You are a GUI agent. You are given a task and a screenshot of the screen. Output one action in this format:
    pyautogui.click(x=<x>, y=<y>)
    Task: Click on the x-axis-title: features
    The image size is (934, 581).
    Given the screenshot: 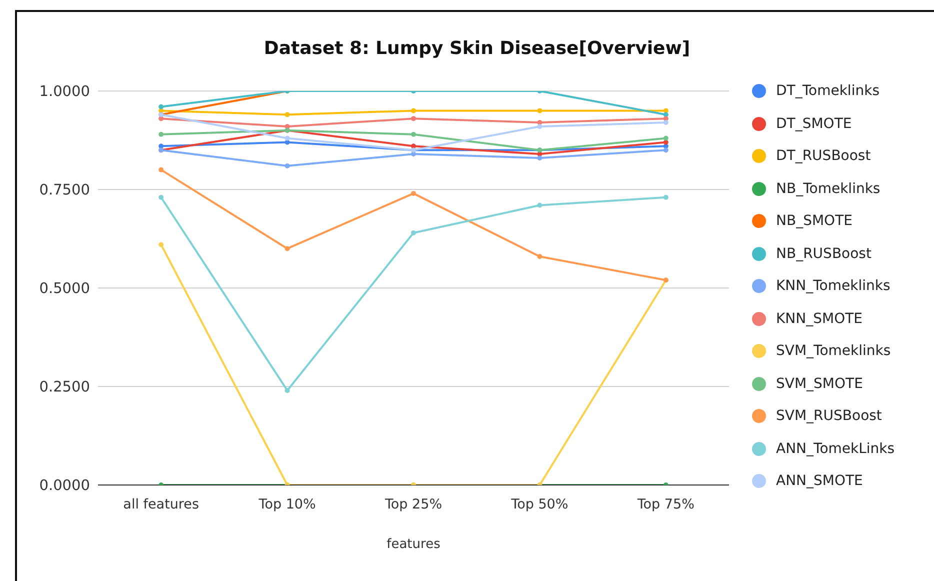 What is the action you would take?
    pyautogui.click(x=414, y=544)
    